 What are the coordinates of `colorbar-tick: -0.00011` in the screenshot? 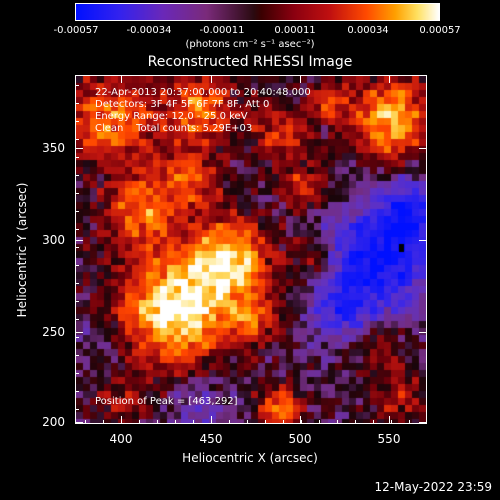 It's located at (222, 30).